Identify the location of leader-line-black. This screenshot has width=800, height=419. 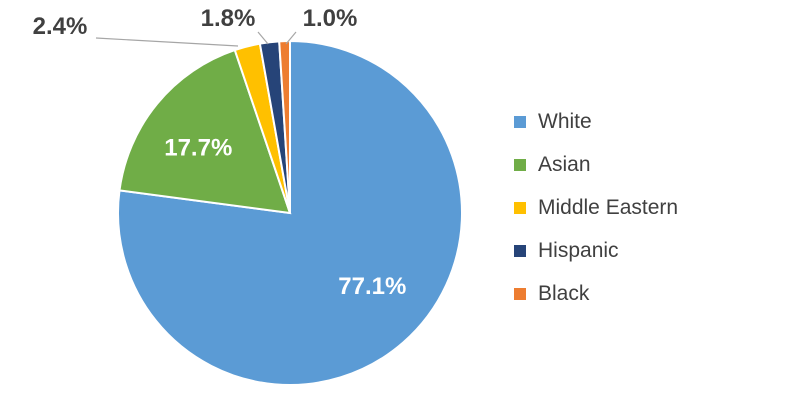
(291, 38).